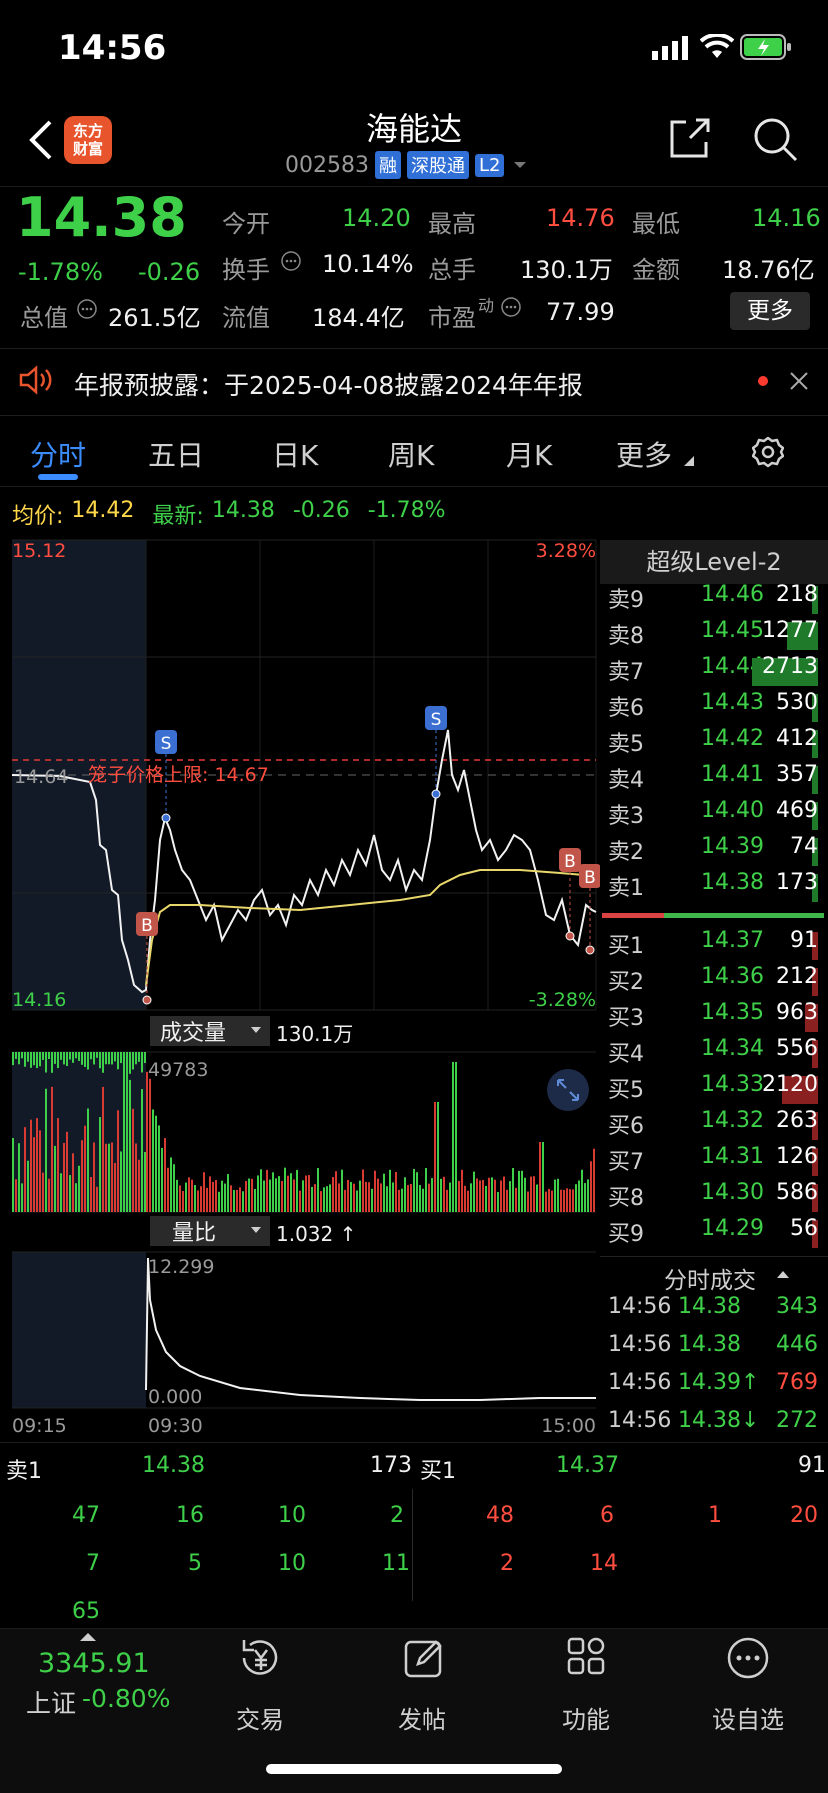  Describe the element at coordinates (714, 1275) in the screenshot. I see `trades-header: 分时成交` at that location.